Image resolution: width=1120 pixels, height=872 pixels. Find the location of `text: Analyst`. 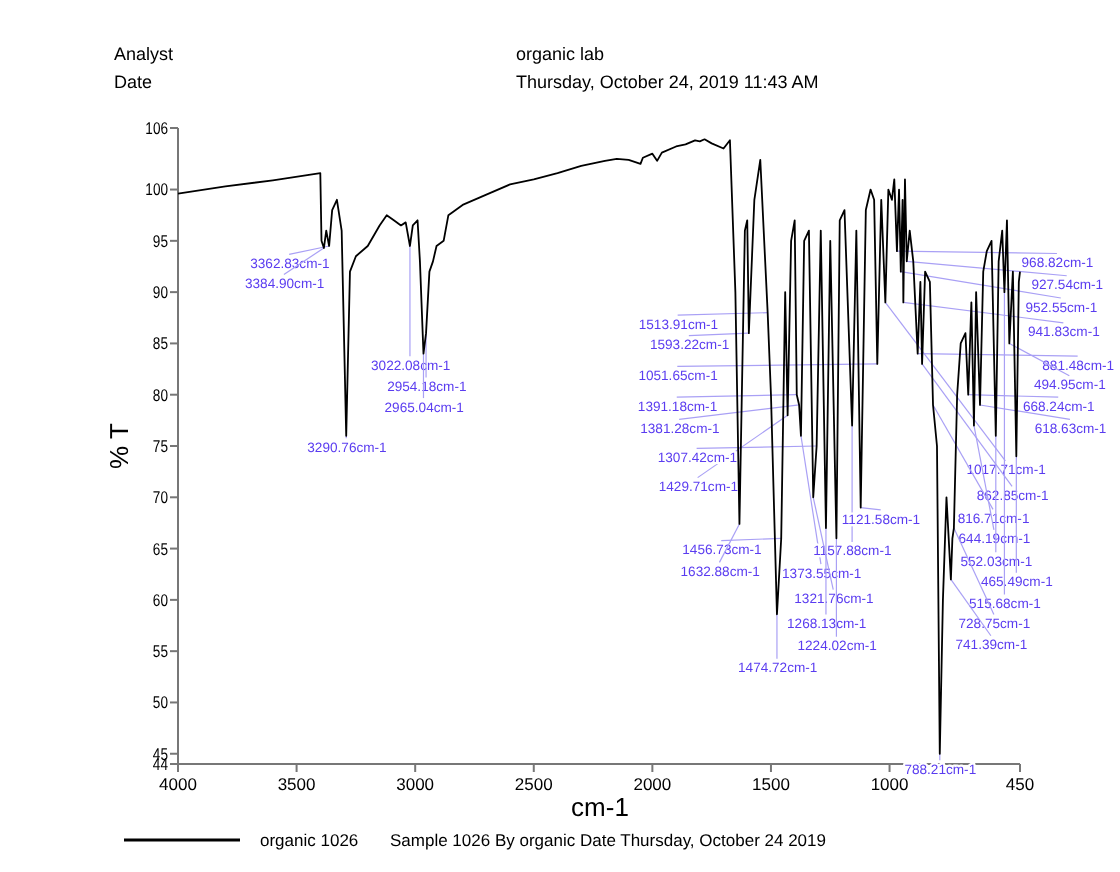

text: Analyst is located at coordinates (144, 54).